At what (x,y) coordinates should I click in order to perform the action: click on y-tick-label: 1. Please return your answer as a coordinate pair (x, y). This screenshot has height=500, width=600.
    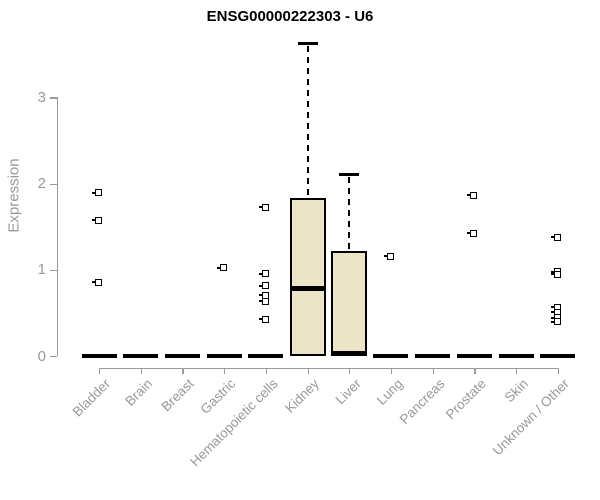
    Looking at the image, I should click on (41, 270).